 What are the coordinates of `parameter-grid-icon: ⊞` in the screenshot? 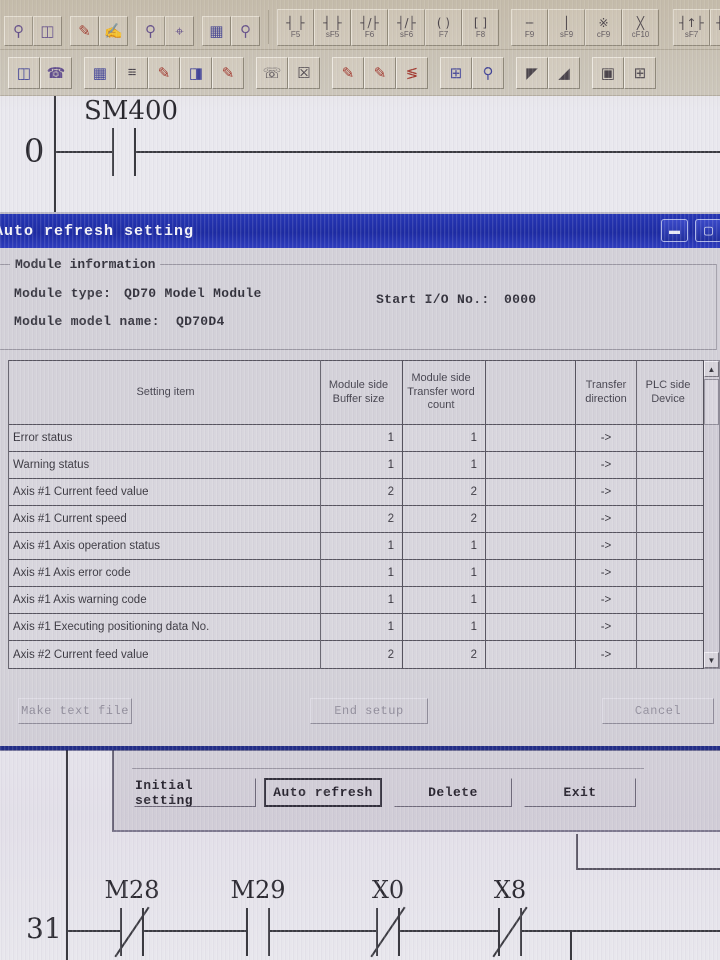 It's located at (456, 72).